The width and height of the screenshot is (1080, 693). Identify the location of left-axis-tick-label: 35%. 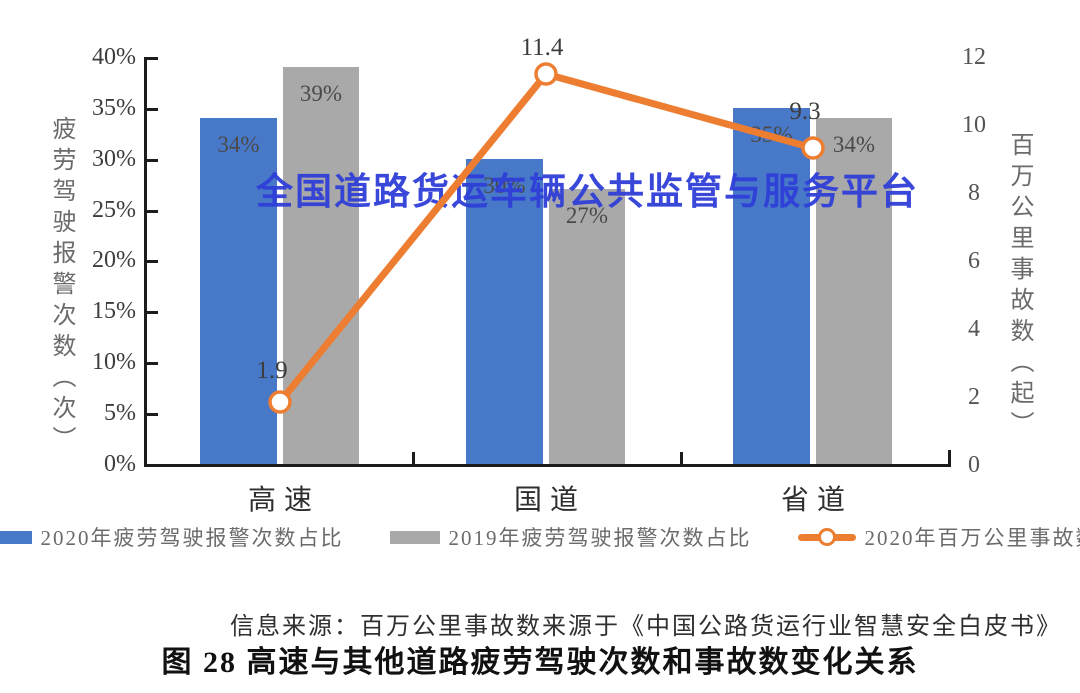
(114, 108).